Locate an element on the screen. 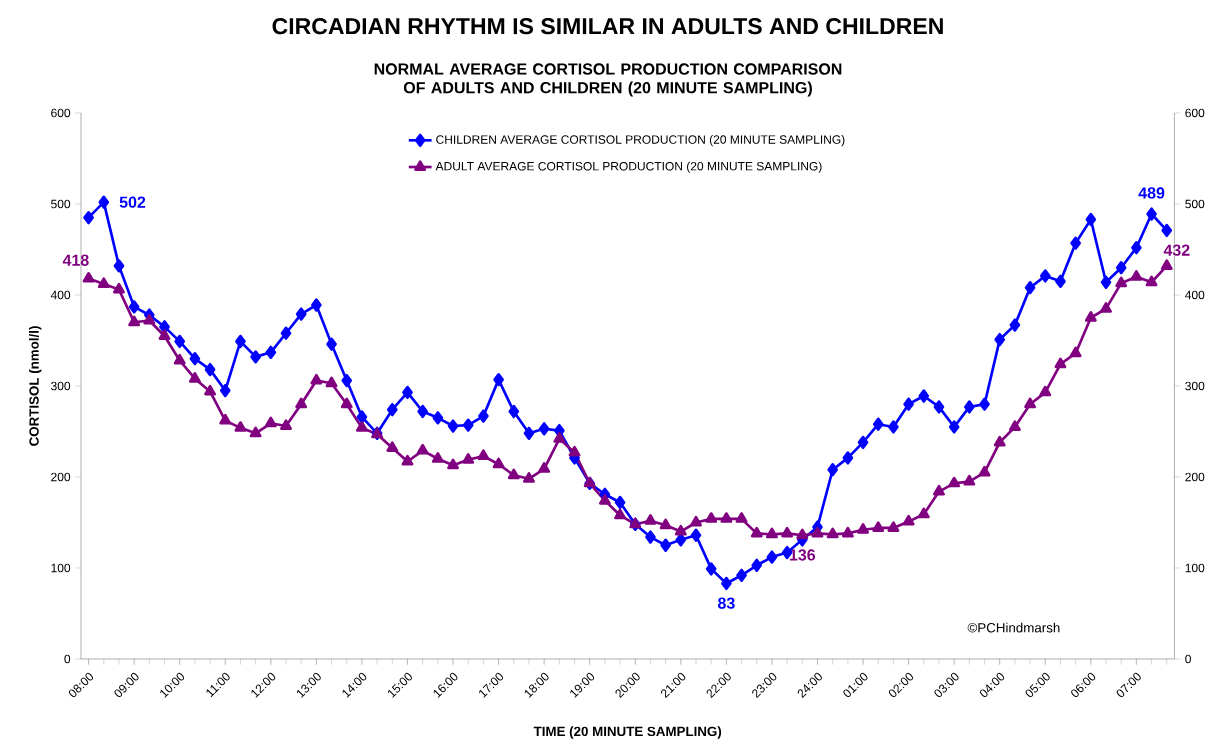  y-tick-label: 0 is located at coordinates (67, 659).